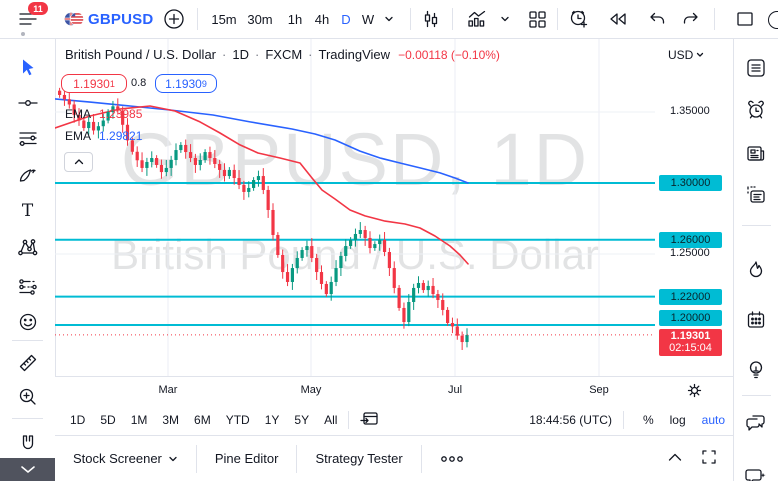 The height and width of the screenshot is (481, 778). I want to click on go-to-date-button, so click(369, 420).